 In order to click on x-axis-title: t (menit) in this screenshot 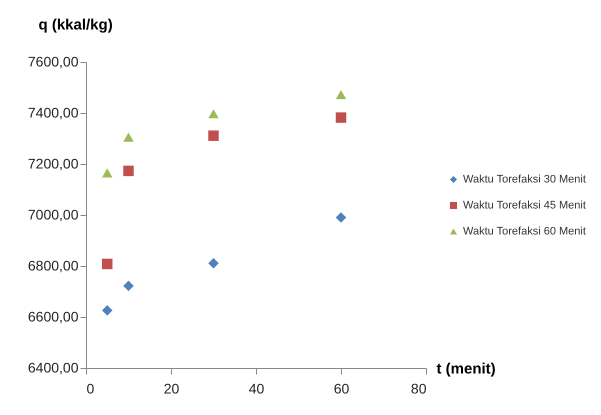, I will do `click(466, 369)`.